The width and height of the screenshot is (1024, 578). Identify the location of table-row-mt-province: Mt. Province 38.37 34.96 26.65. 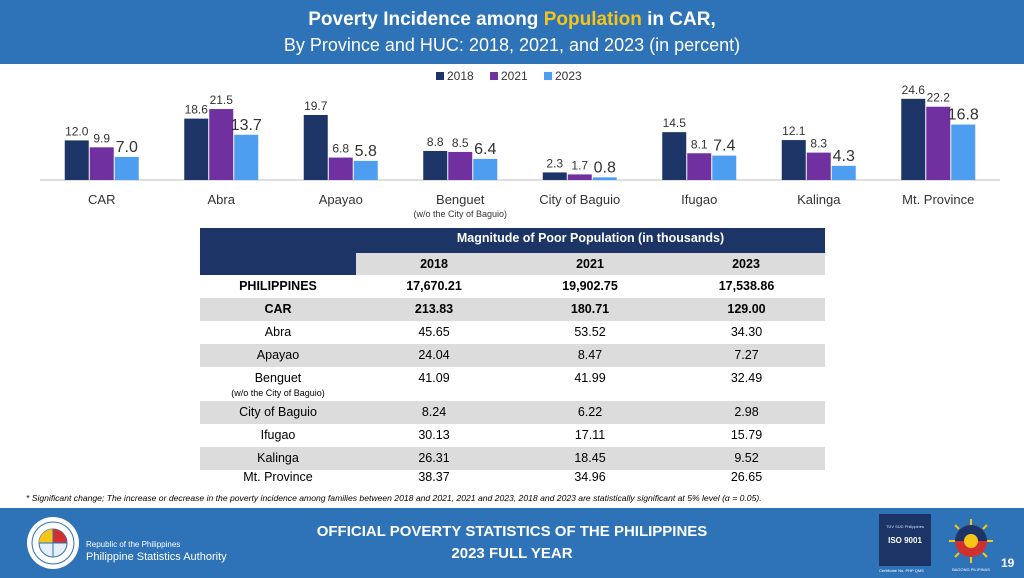
(512, 477).